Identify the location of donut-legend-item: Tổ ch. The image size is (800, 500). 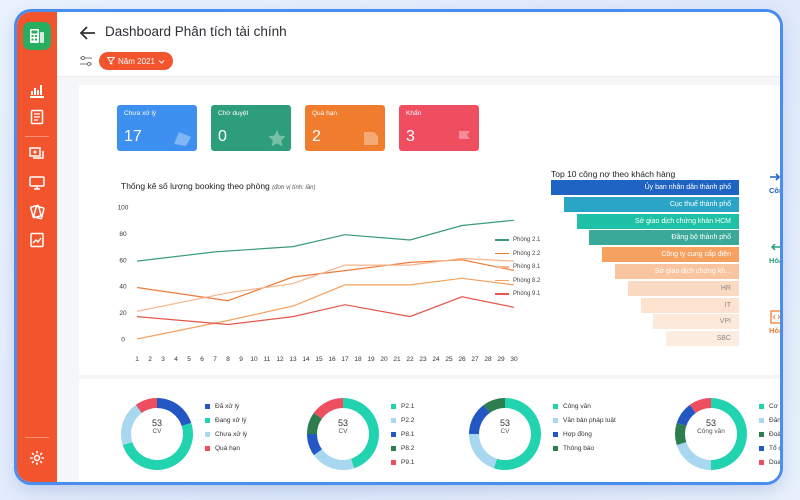
(769, 448).